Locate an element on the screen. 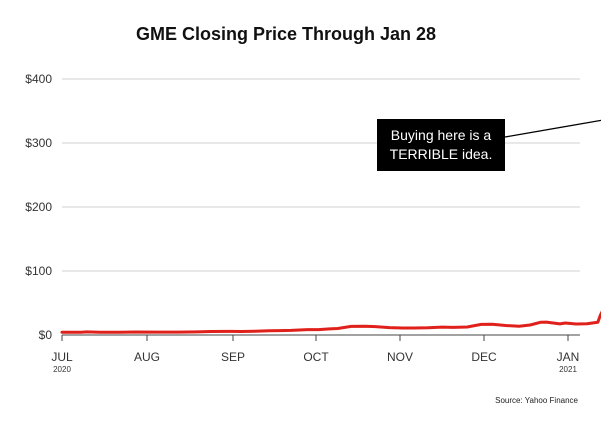 The height and width of the screenshot is (423, 601). chart-title: GME Closing Price Through Jan 28 is located at coordinates (286, 34).